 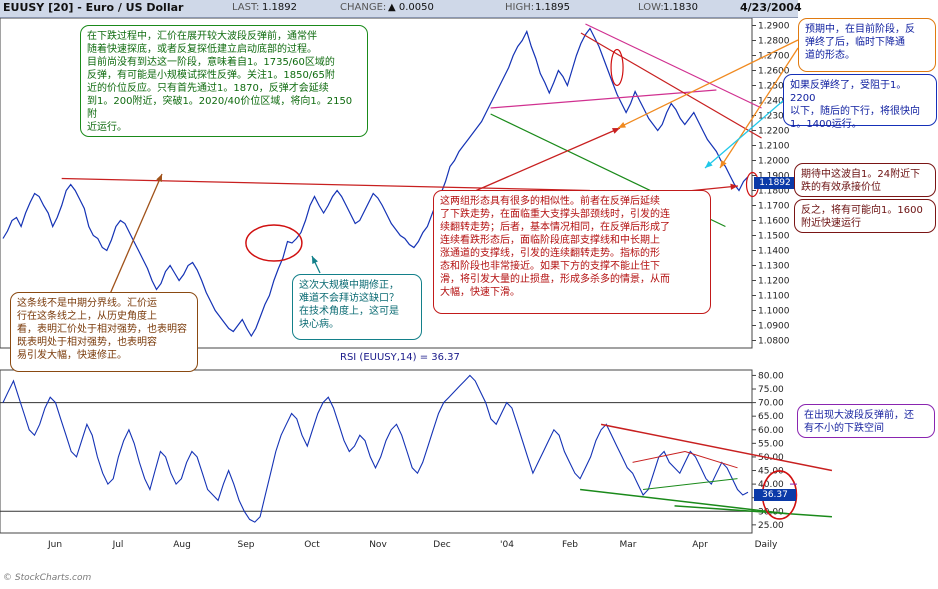 What do you see at coordinates (774, 222) in the screenshot?
I see `price-tick-label: 1.1600` at bounding box center [774, 222].